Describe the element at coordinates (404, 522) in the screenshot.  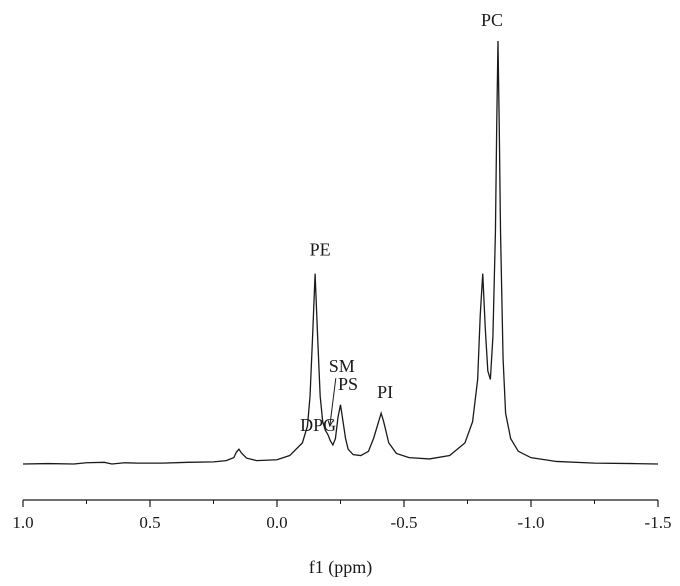
I see `x-tick-label: -0.5` at that location.